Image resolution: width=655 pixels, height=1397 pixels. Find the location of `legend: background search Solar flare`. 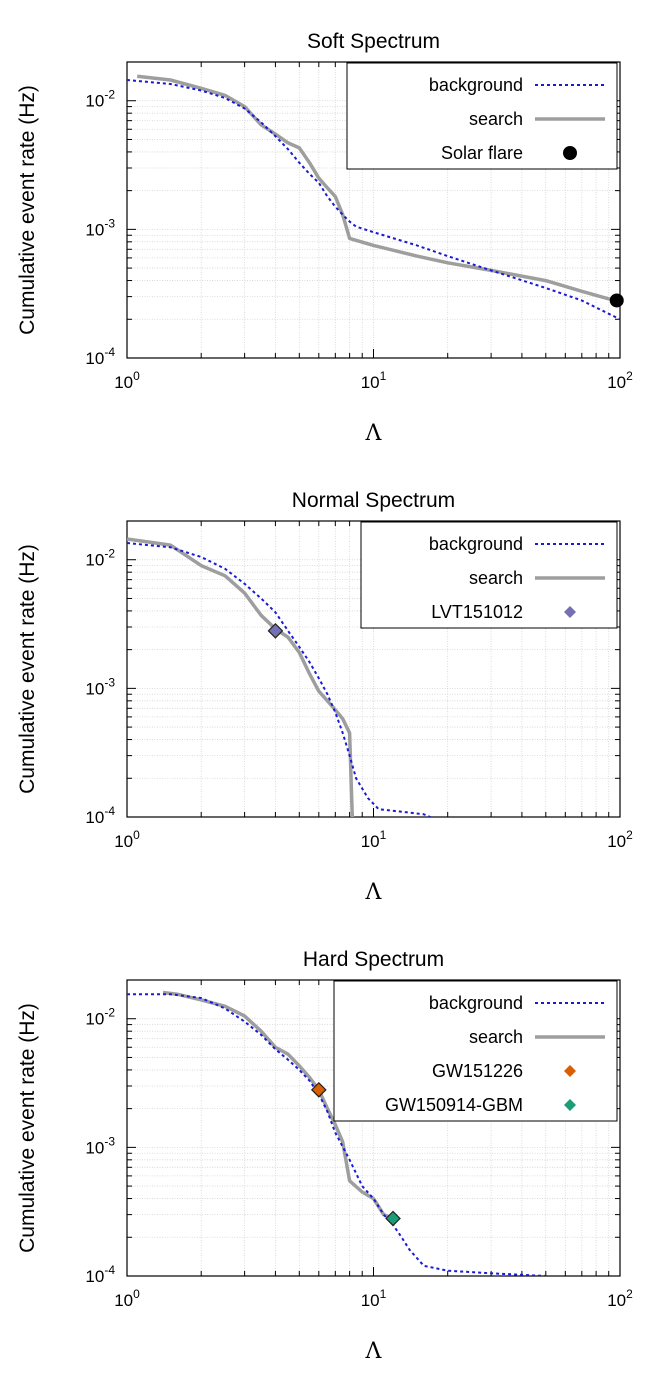

legend: background search Solar flare is located at coordinates (482, 116).